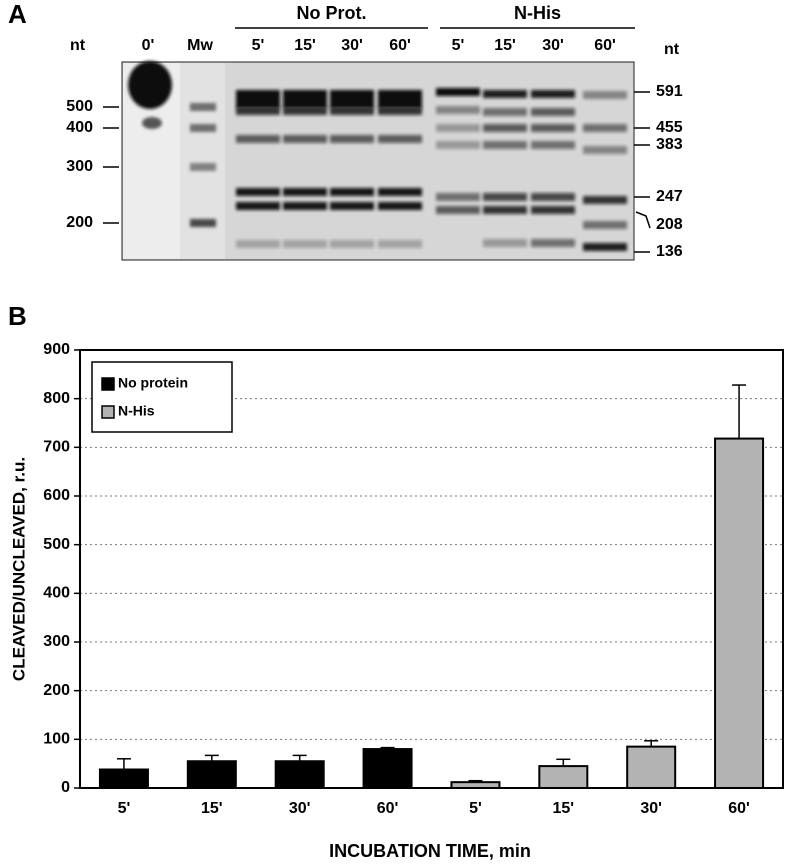 The width and height of the screenshot is (787, 864). Describe the element at coordinates (17, 316) in the screenshot. I see `panel-label: B` at that location.